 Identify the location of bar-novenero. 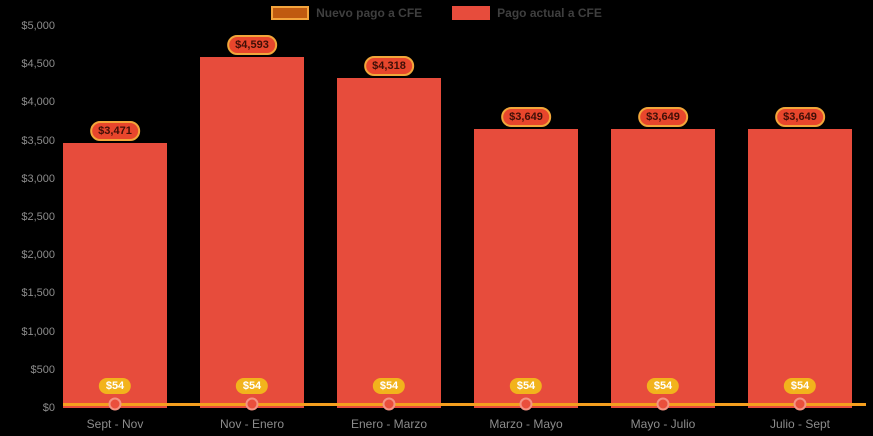
(252, 232).